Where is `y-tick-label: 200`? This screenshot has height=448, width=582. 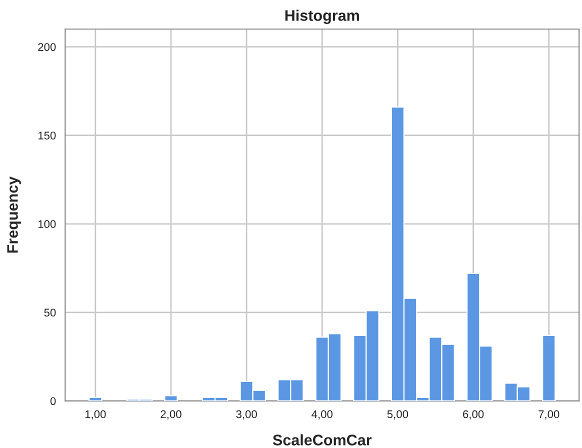 y-tick-label: 200 is located at coordinates (47, 47).